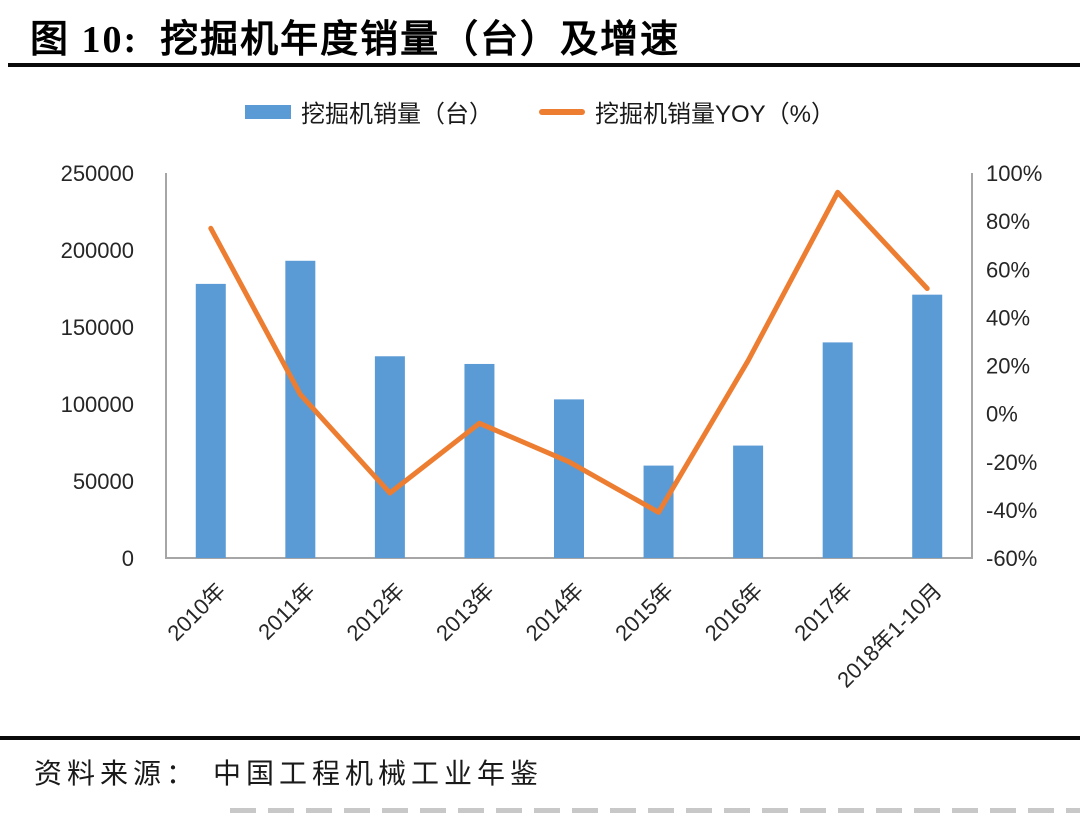 The image size is (1080, 813). I want to click on left-axis-tick-label: 250000, so click(97, 173).